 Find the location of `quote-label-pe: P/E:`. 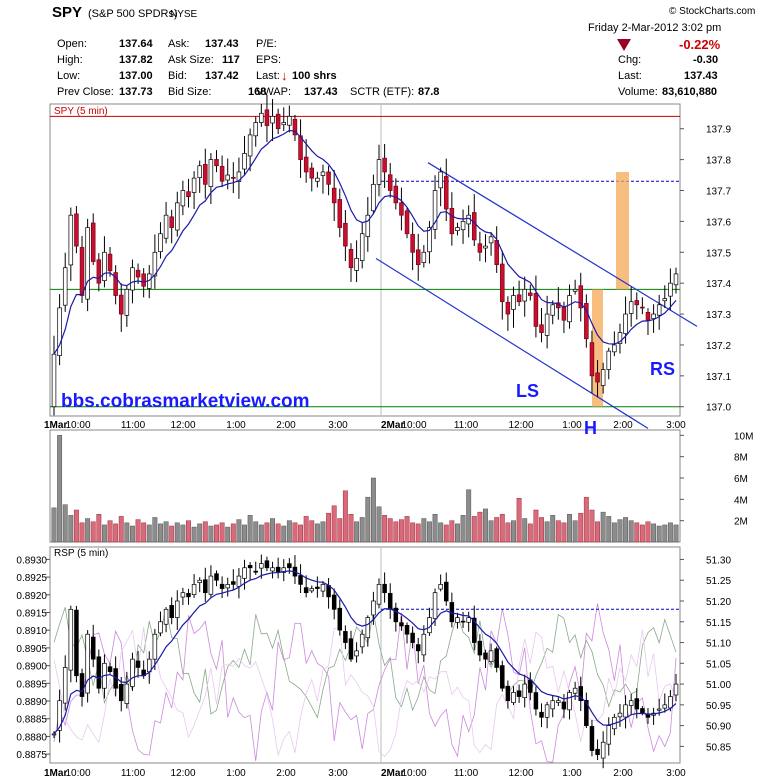

quote-label-pe: P/E: is located at coordinates (266, 44).